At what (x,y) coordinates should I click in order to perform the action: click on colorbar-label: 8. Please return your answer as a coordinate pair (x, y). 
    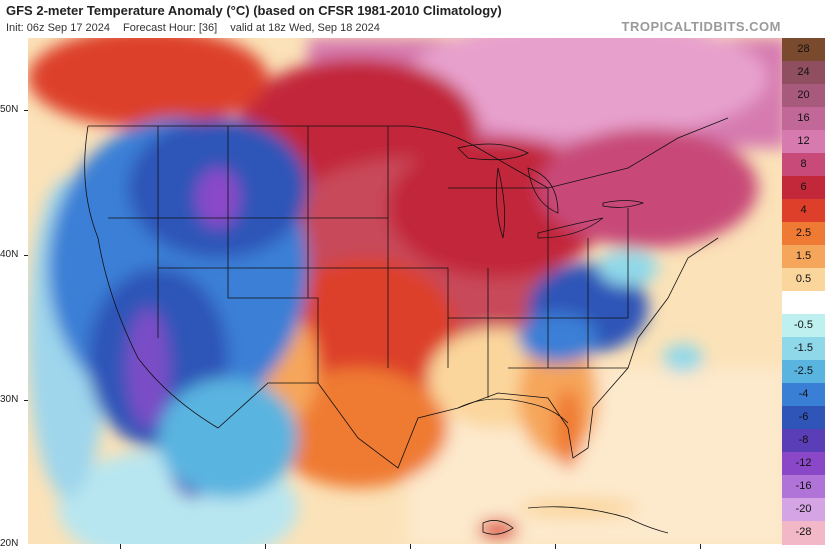
    Looking at the image, I should click on (803, 163).